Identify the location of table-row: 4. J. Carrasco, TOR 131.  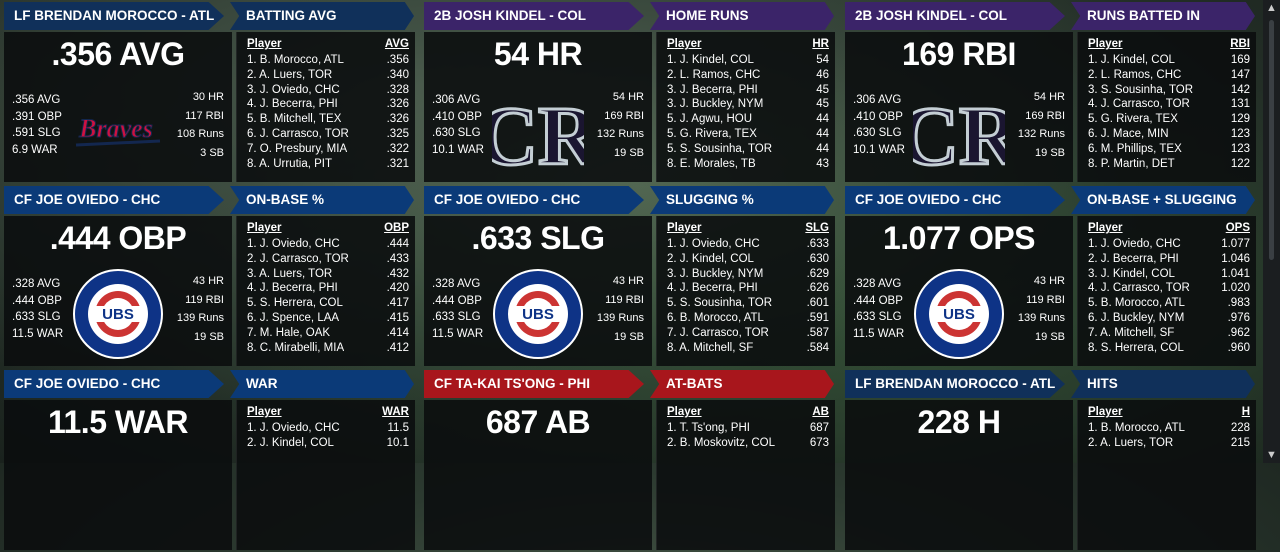
(1169, 104).